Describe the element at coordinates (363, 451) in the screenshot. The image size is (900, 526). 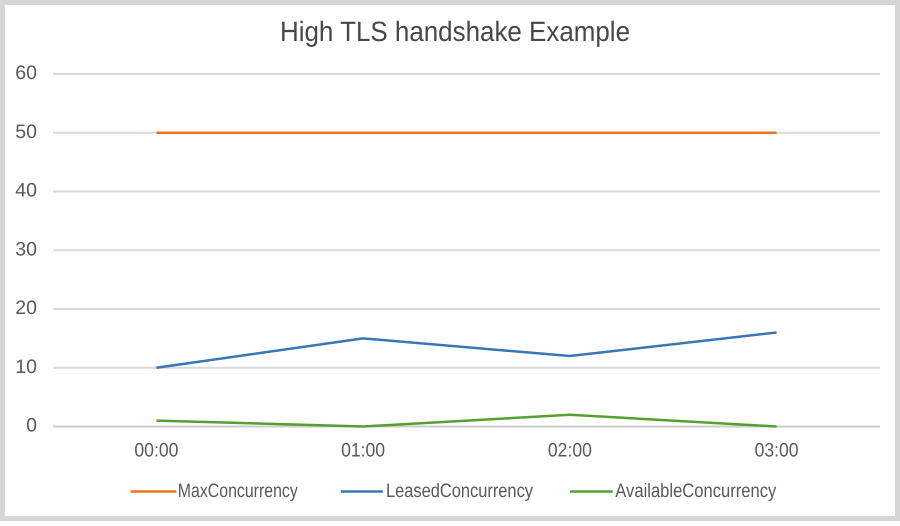
I see `svg-text: 01:00` at that location.